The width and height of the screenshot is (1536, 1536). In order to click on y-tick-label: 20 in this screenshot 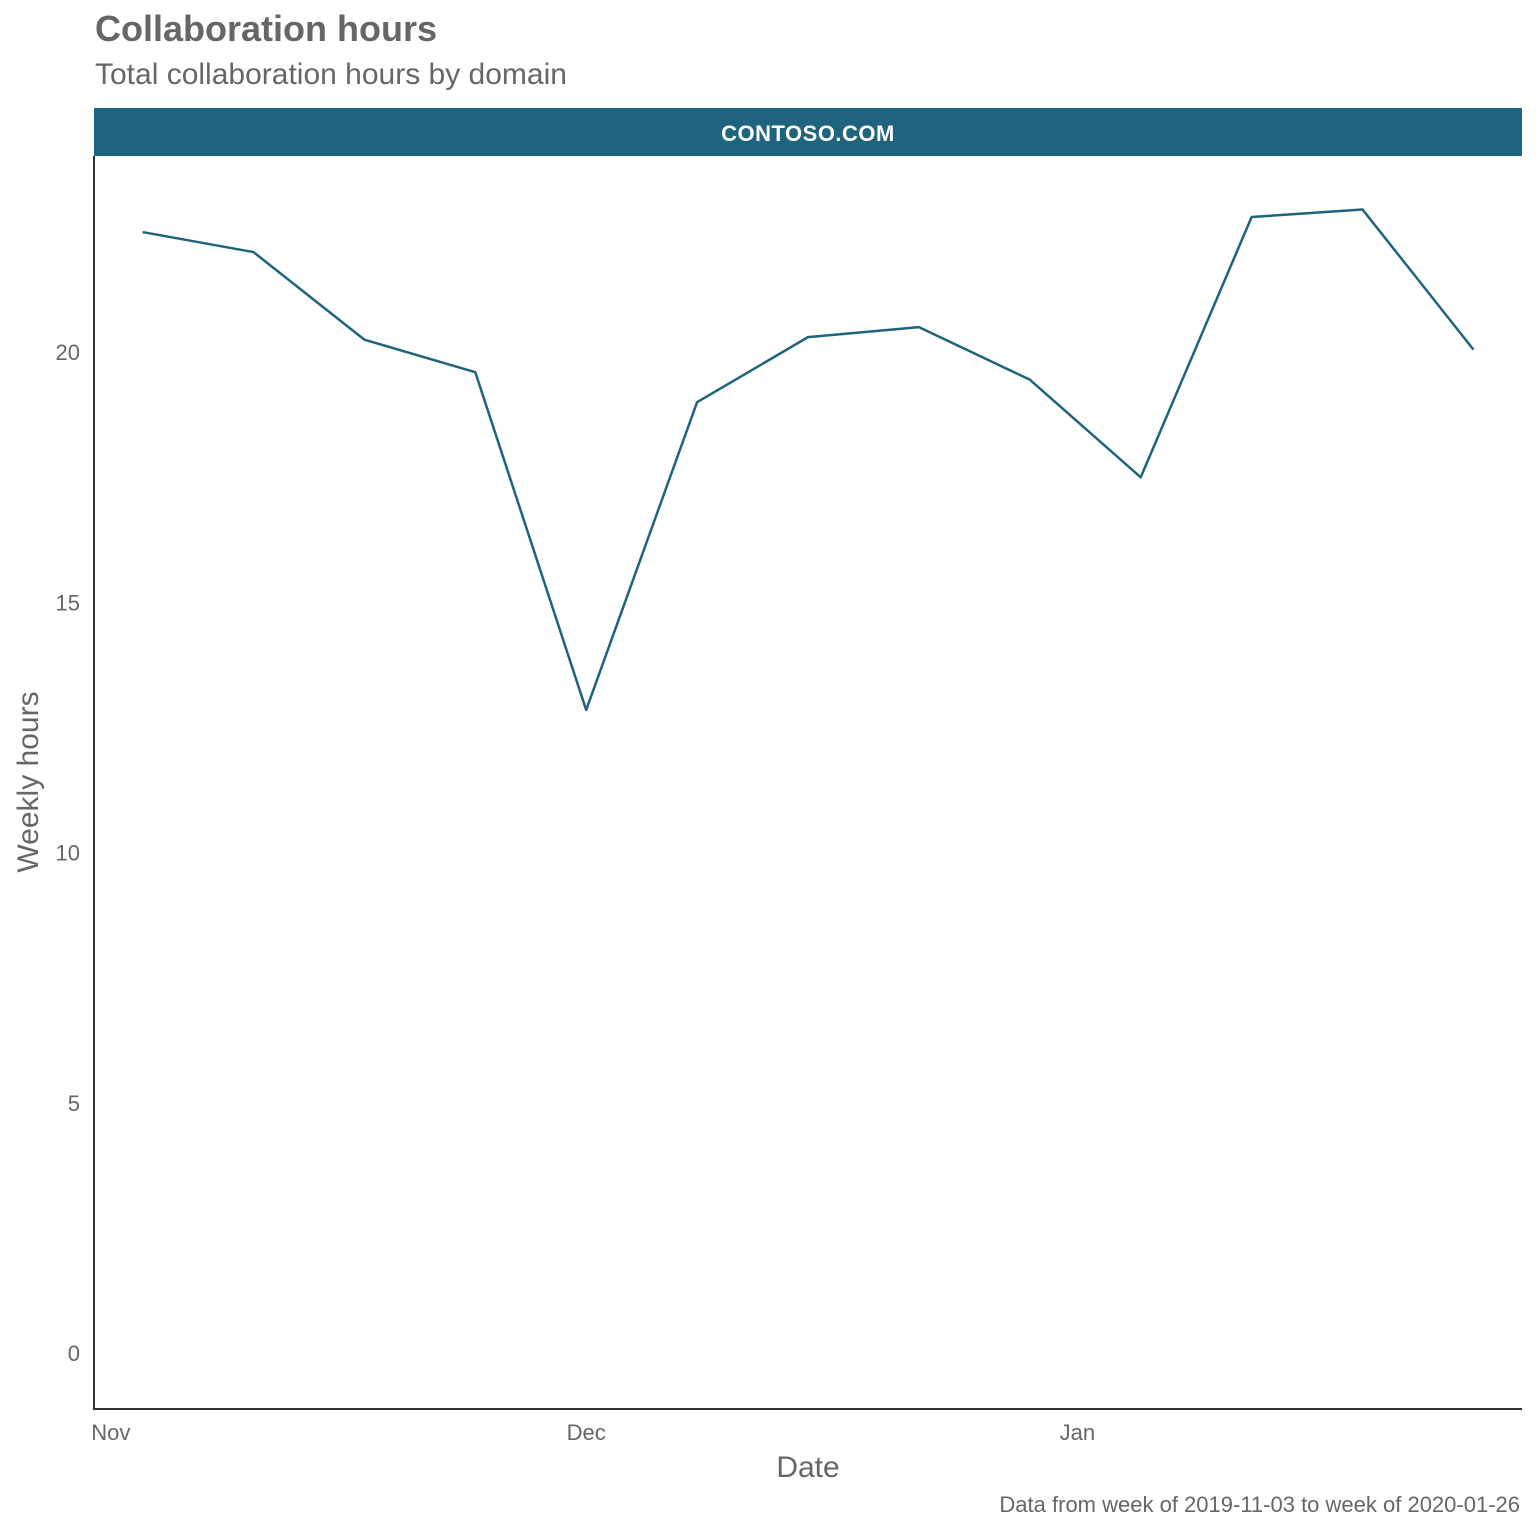, I will do `click(68, 352)`.